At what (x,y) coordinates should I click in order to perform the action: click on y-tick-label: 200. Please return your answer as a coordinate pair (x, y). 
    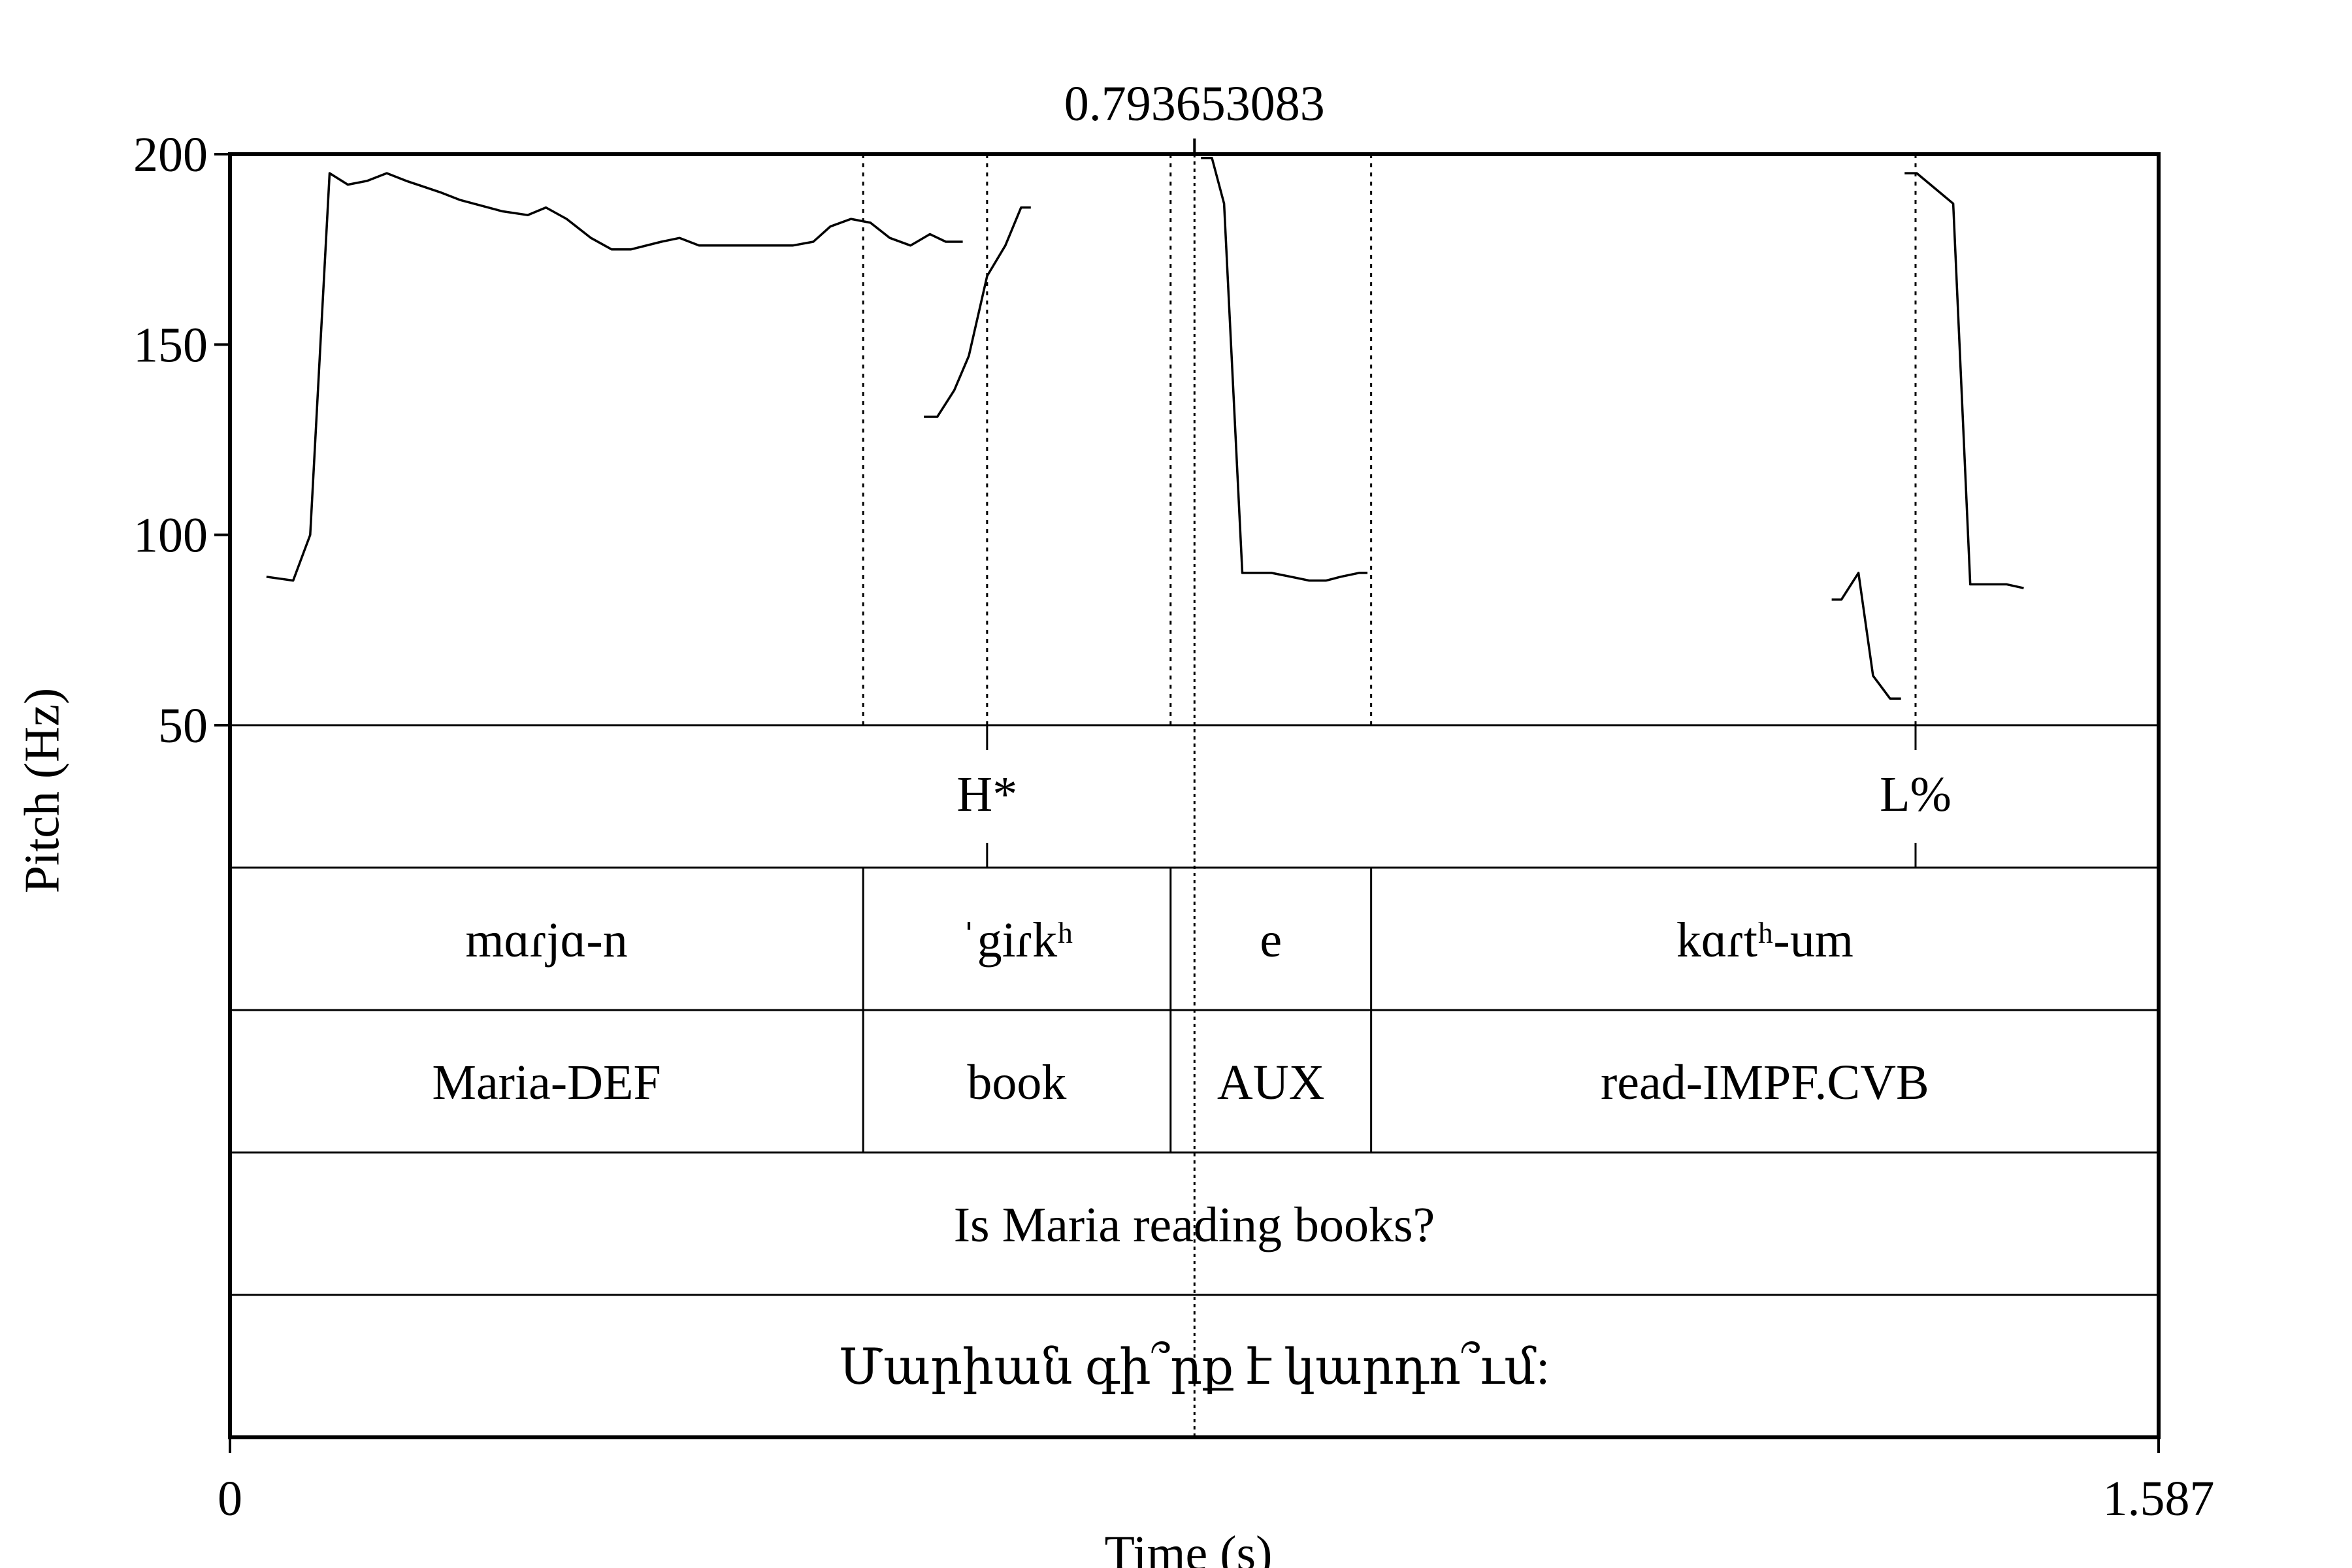
    Looking at the image, I should click on (170, 154).